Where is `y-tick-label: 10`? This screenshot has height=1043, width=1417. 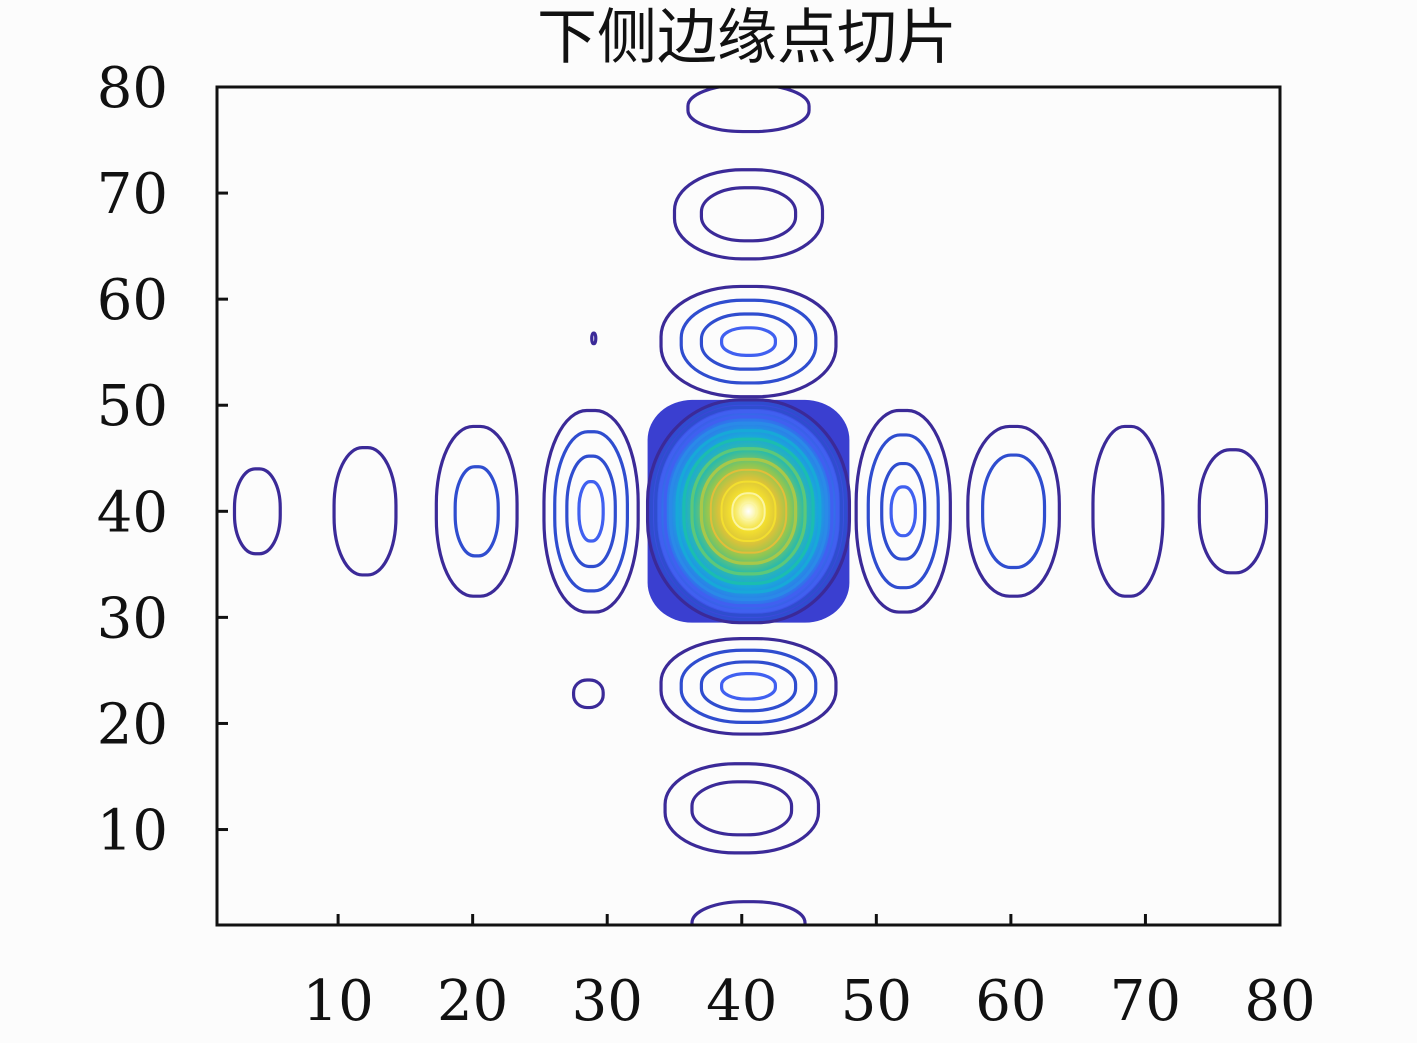 y-tick-label: 10 is located at coordinates (132, 831).